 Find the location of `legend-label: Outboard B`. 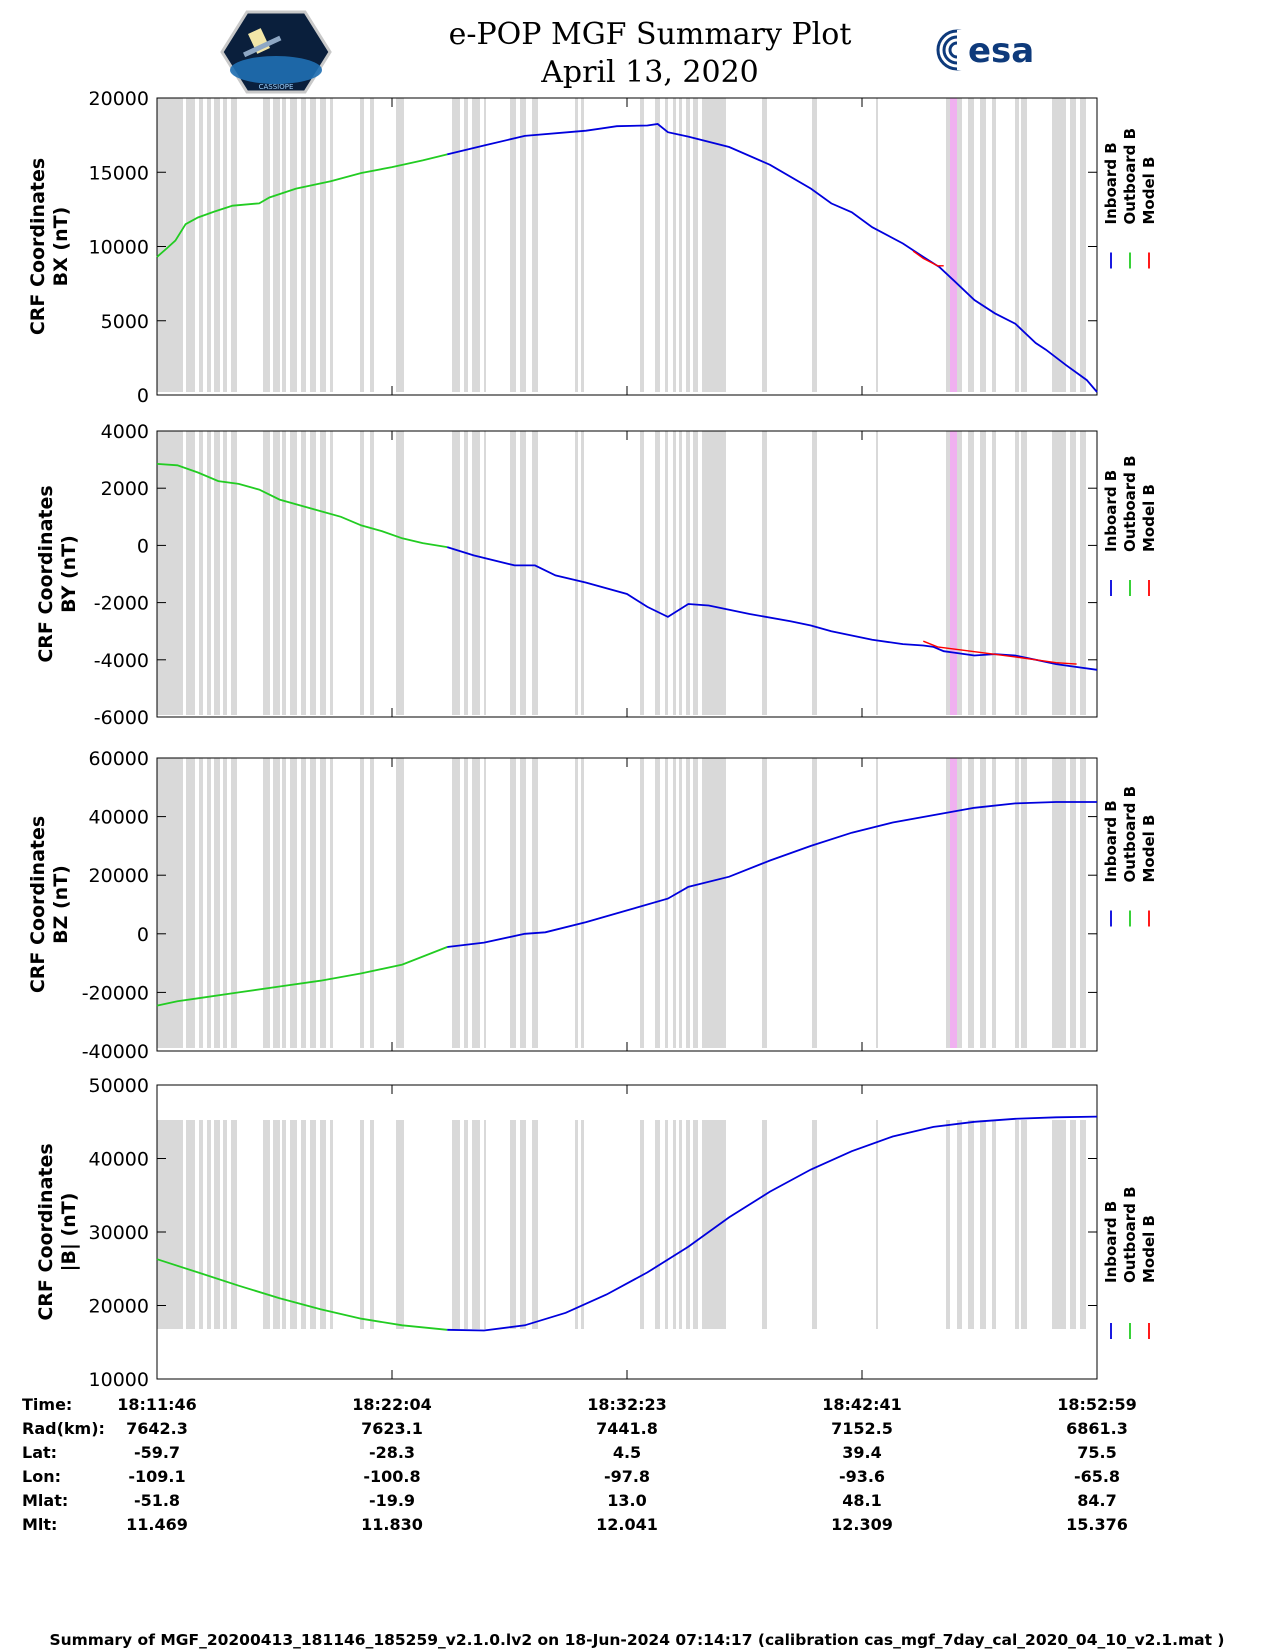

legend-label: Outboard B is located at coordinates (1130, 503).